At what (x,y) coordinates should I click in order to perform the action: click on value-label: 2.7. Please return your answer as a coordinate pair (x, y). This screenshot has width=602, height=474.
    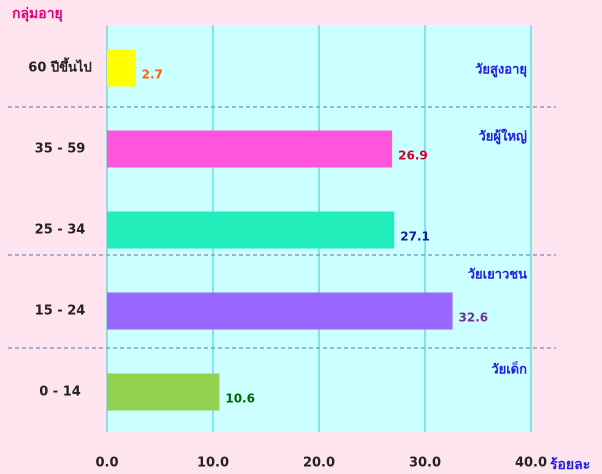
    Looking at the image, I should click on (152, 75).